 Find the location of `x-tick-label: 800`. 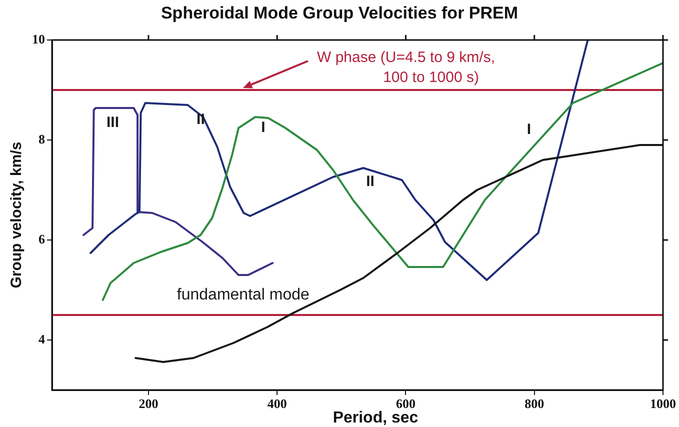

x-tick-label: 800 is located at coordinates (534, 404).